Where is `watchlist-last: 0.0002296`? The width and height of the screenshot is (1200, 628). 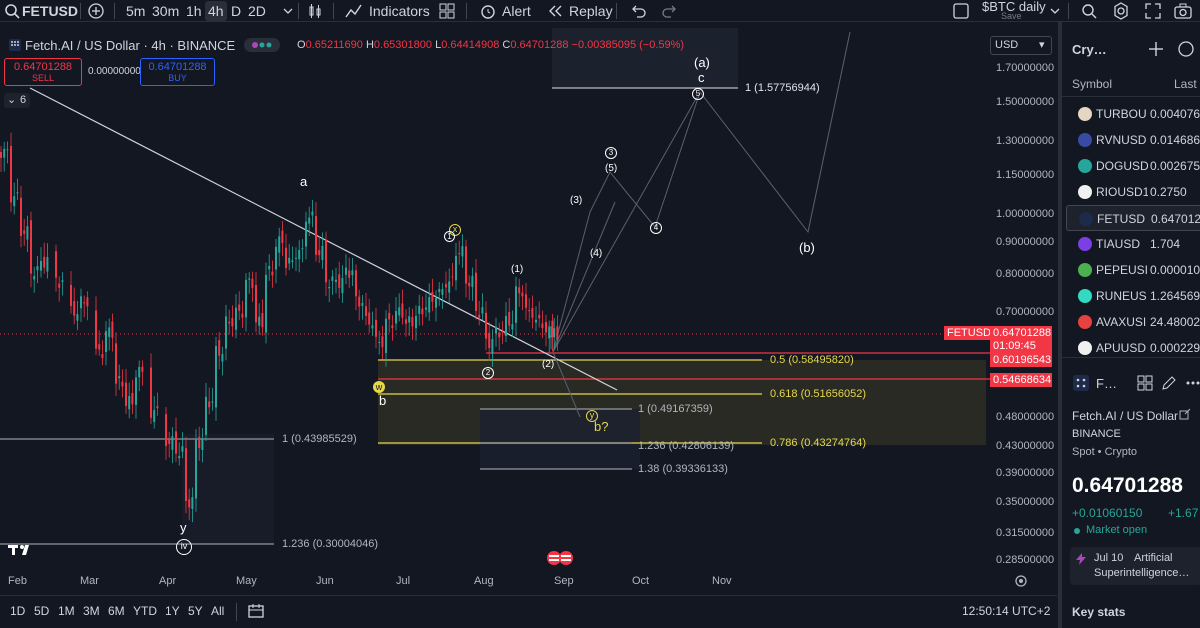
watchlist-last: 0.0002296 is located at coordinates (1175, 348).